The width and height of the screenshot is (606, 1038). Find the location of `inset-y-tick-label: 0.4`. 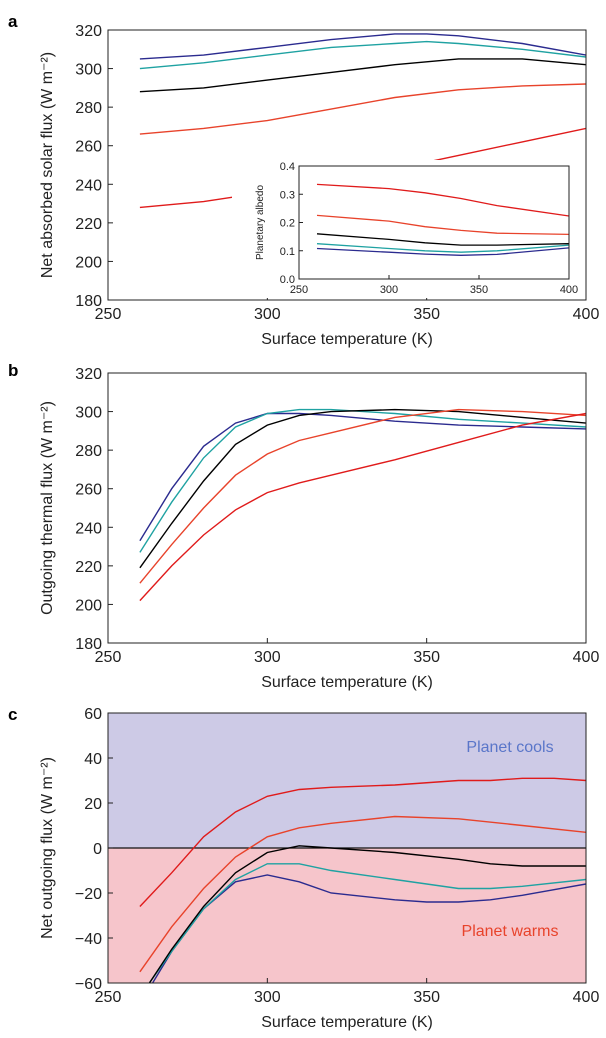

inset-y-tick-label: 0.4 is located at coordinates (287, 167).